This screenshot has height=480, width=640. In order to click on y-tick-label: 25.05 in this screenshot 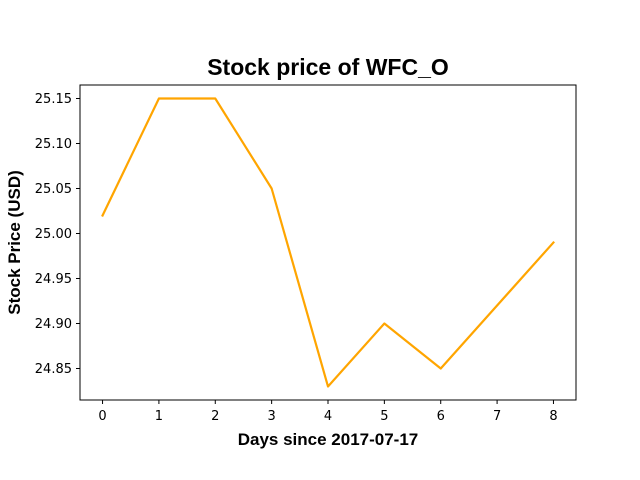, I will do `click(53, 189)`.